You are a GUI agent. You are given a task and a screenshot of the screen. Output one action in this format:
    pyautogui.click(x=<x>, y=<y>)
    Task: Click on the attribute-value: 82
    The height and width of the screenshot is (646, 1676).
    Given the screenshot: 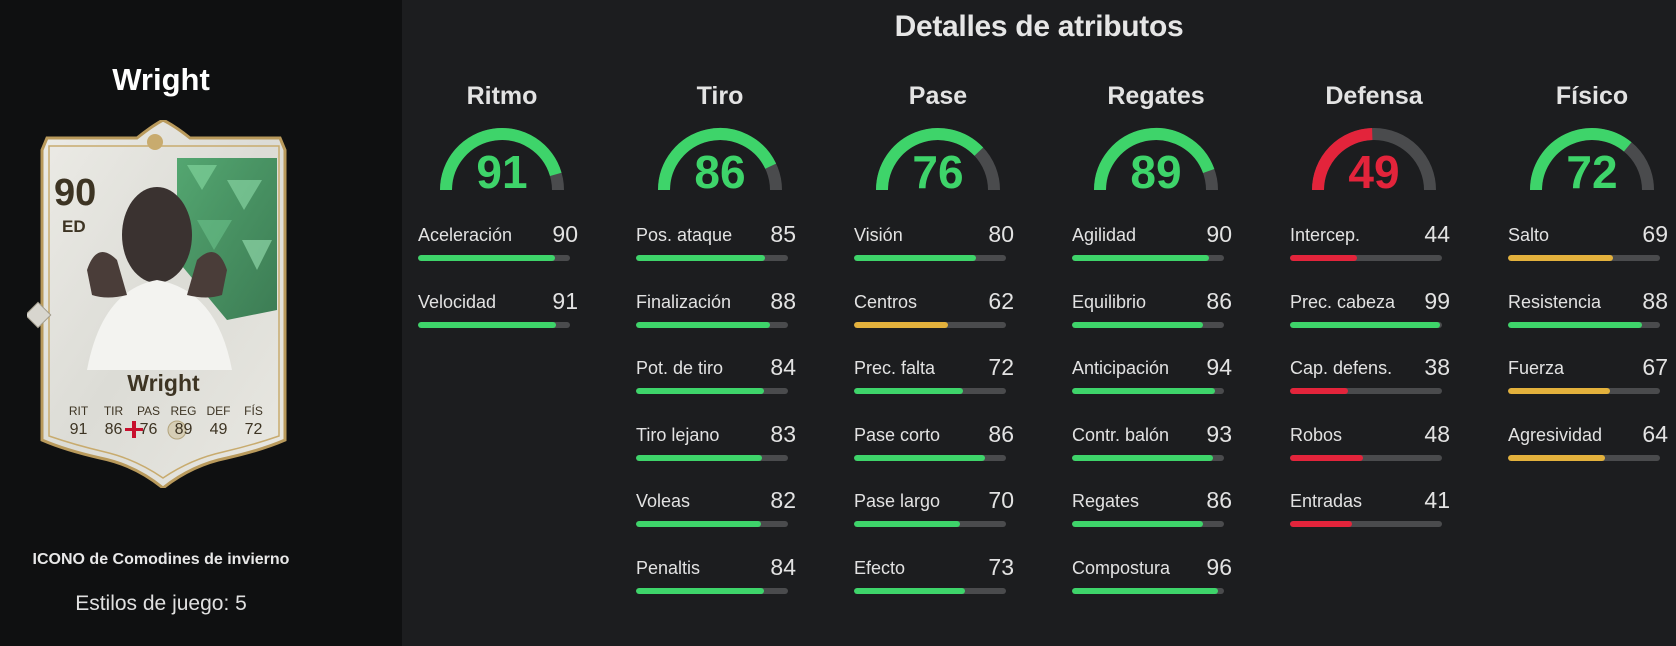 What is the action you would take?
    pyautogui.click(x=783, y=500)
    